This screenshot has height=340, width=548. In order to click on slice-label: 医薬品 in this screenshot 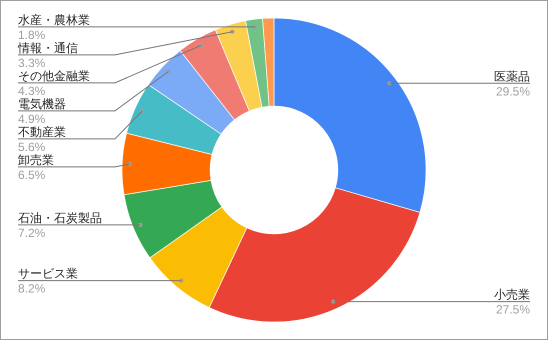, I will do `click(512, 76)`.